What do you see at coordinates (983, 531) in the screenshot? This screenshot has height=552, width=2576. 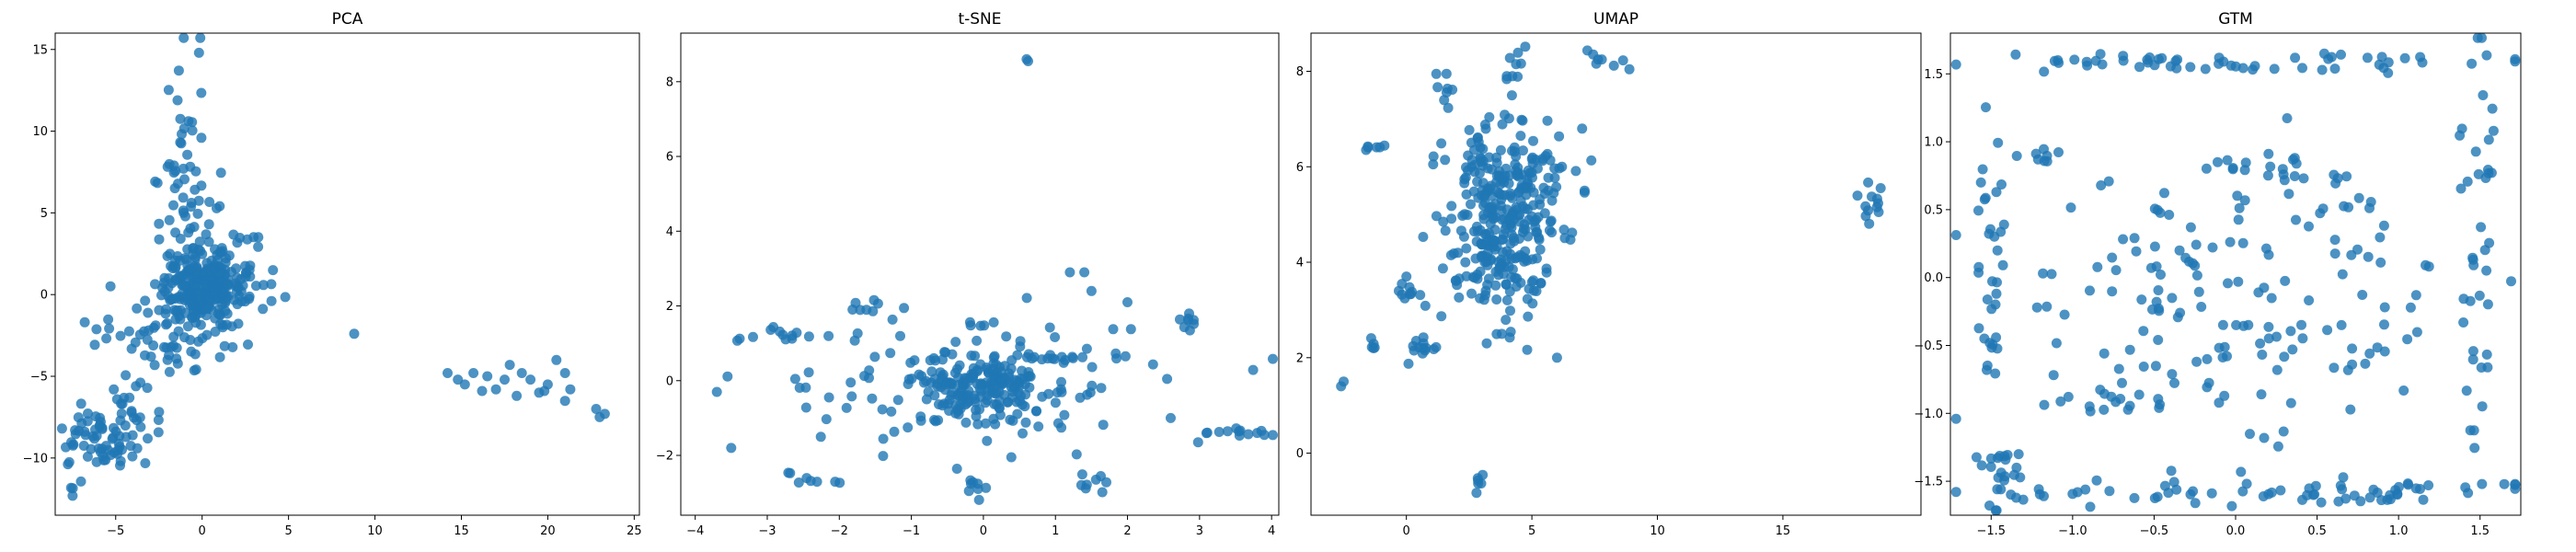 I see `tsne-x-tick-label: 0` at bounding box center [983, 531].